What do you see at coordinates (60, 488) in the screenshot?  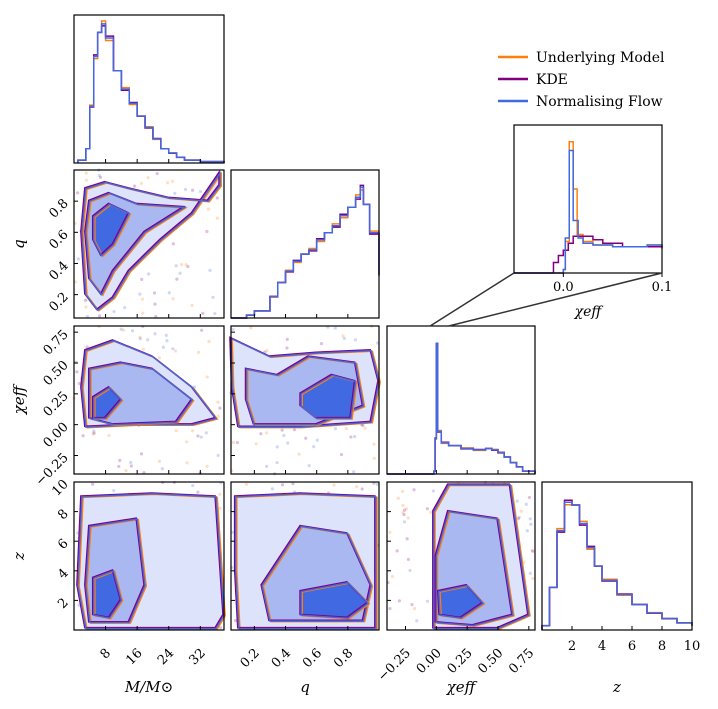 I see `y-tick-label: 10` at bounding box center [60, 488].